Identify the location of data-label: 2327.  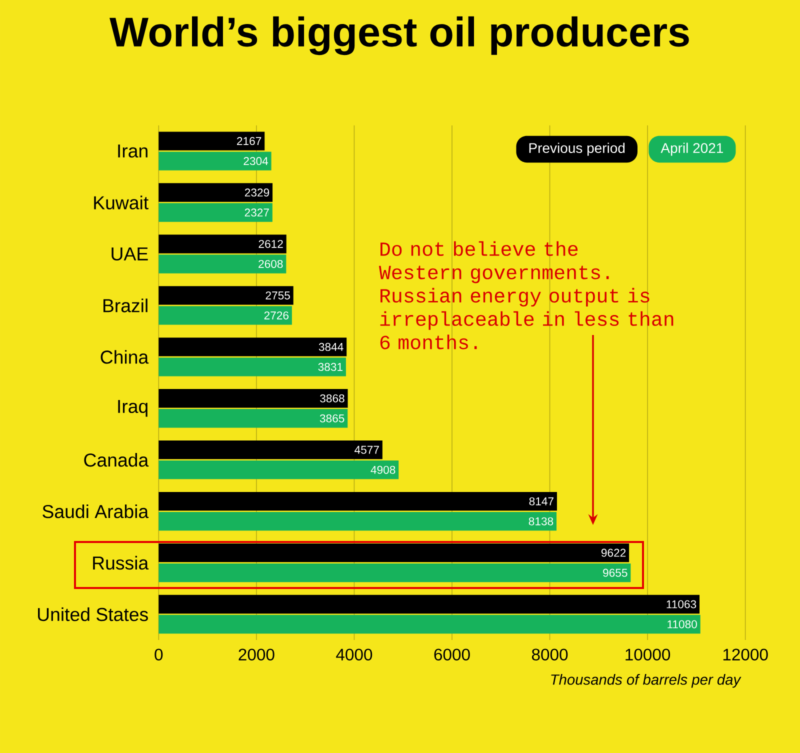
(256, 212).